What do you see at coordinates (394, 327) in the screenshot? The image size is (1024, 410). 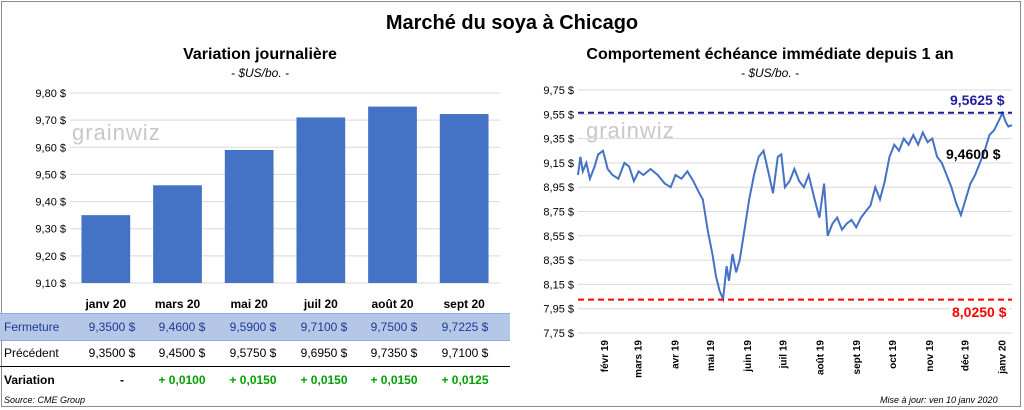 I see `close-cell: 9,7500 $` at bounding box center [394, 327].